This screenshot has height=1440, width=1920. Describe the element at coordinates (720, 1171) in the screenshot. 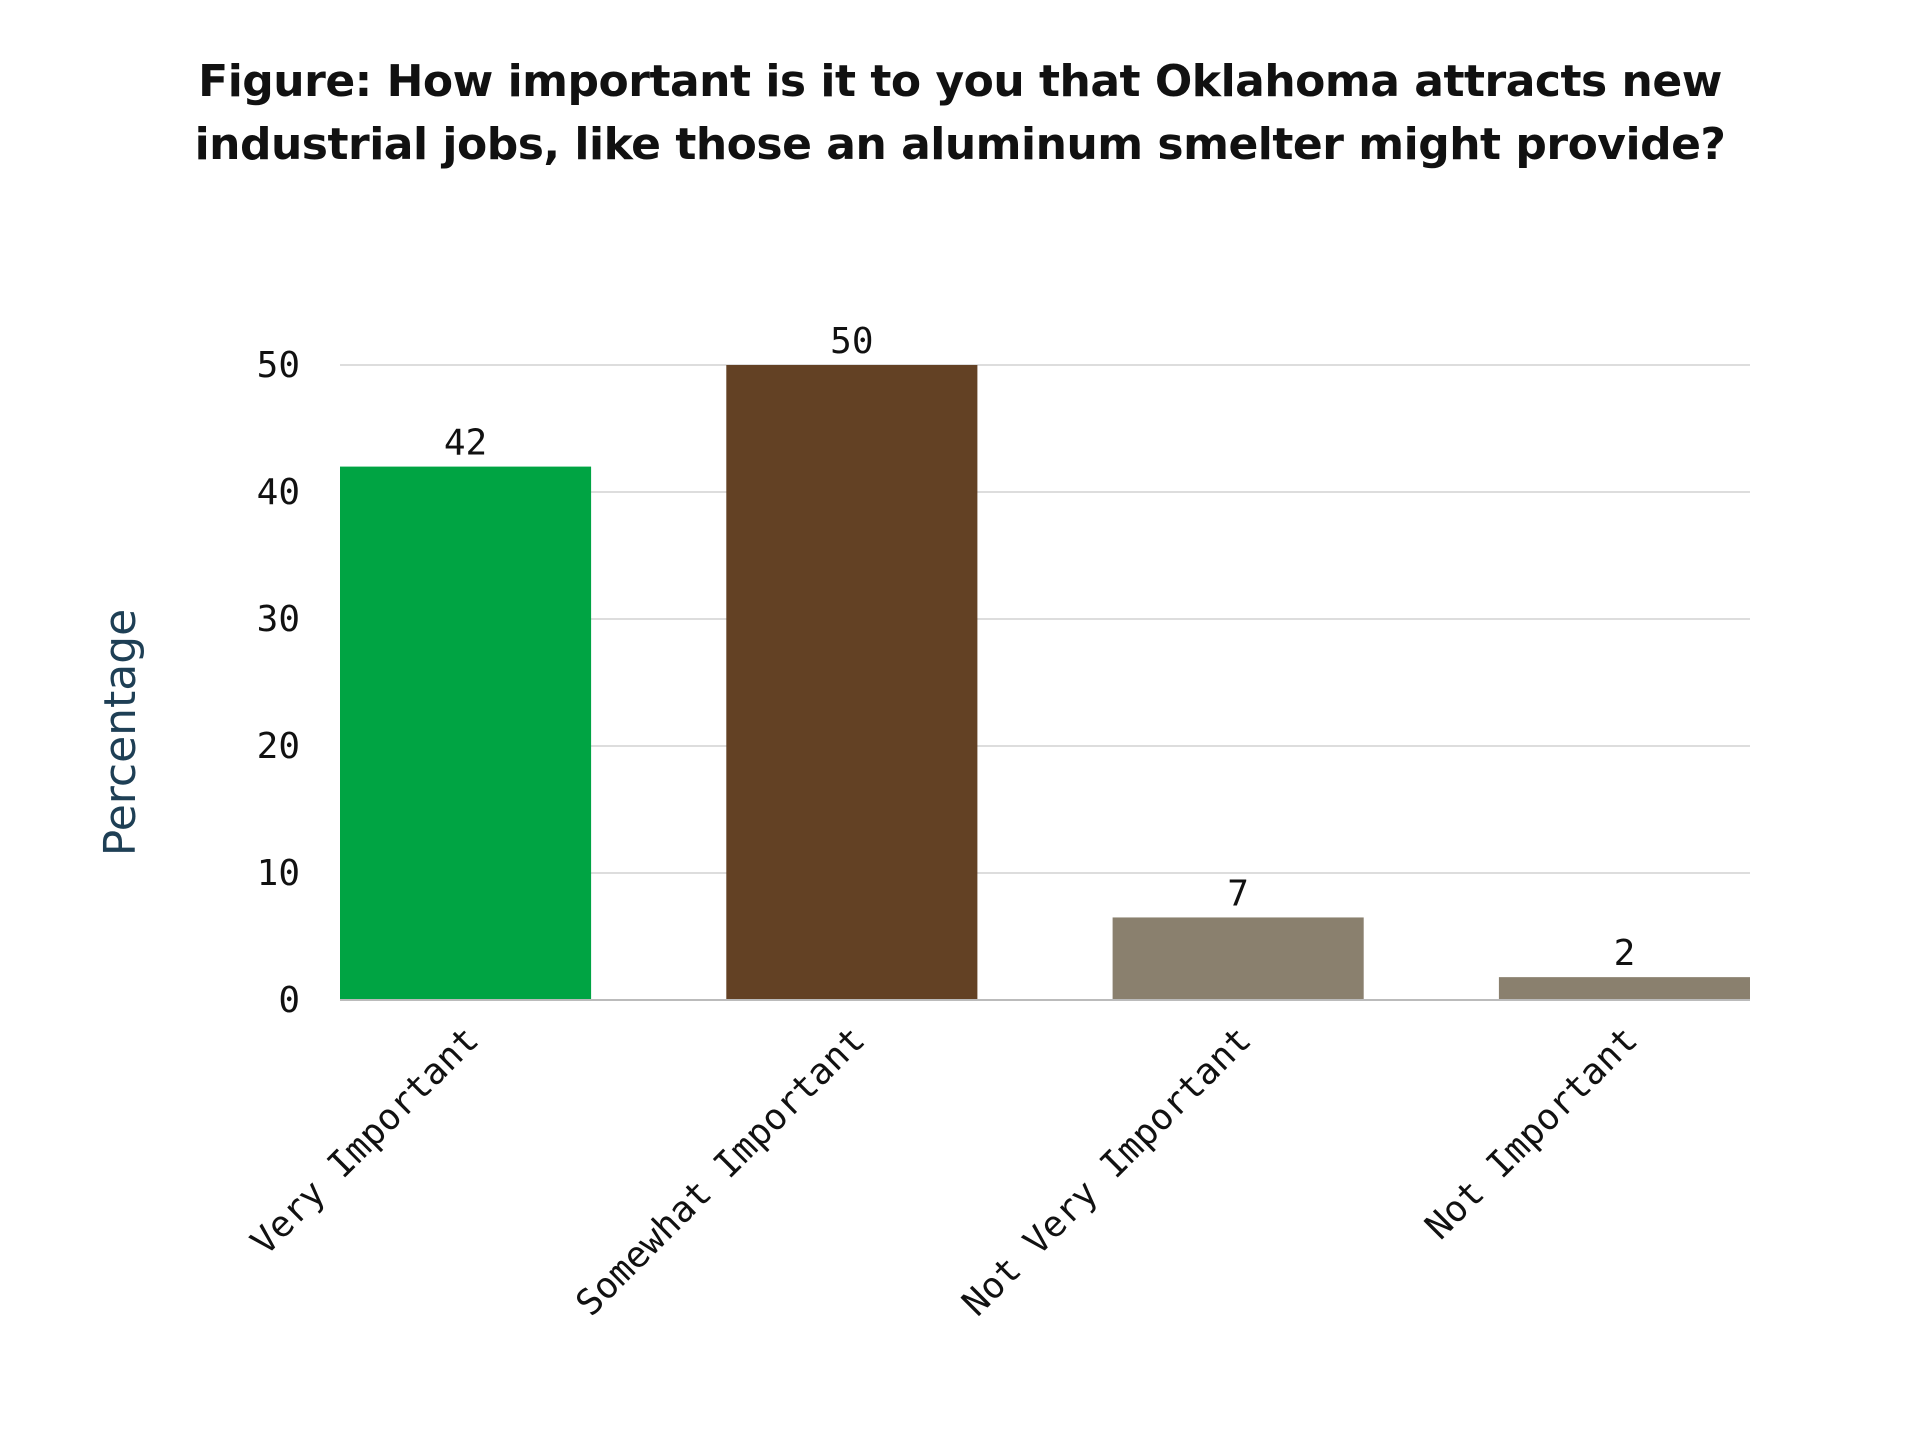

I see `x-tick-label: Somewhat Important` at that location.